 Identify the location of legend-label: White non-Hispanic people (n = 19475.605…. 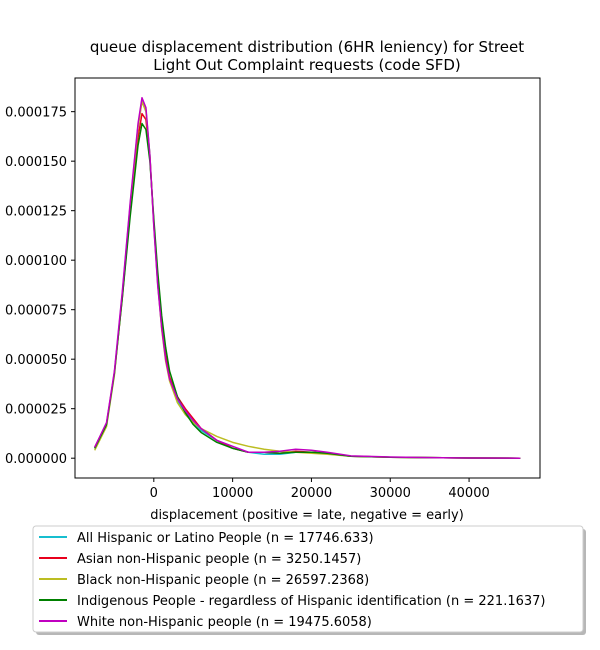
(224, 622).